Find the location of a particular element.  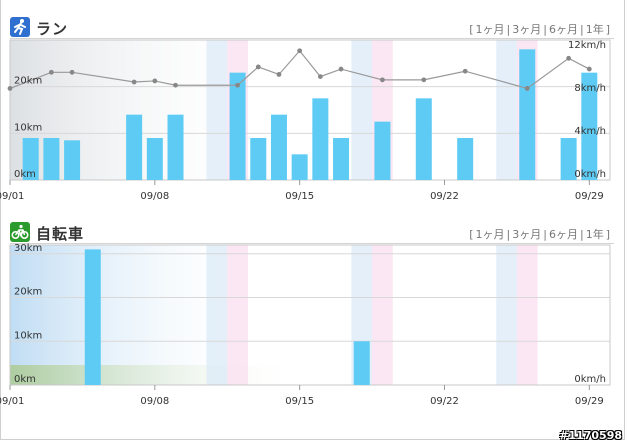

y-right-tick-label: 8km/h is located at coordinates (590, 88).